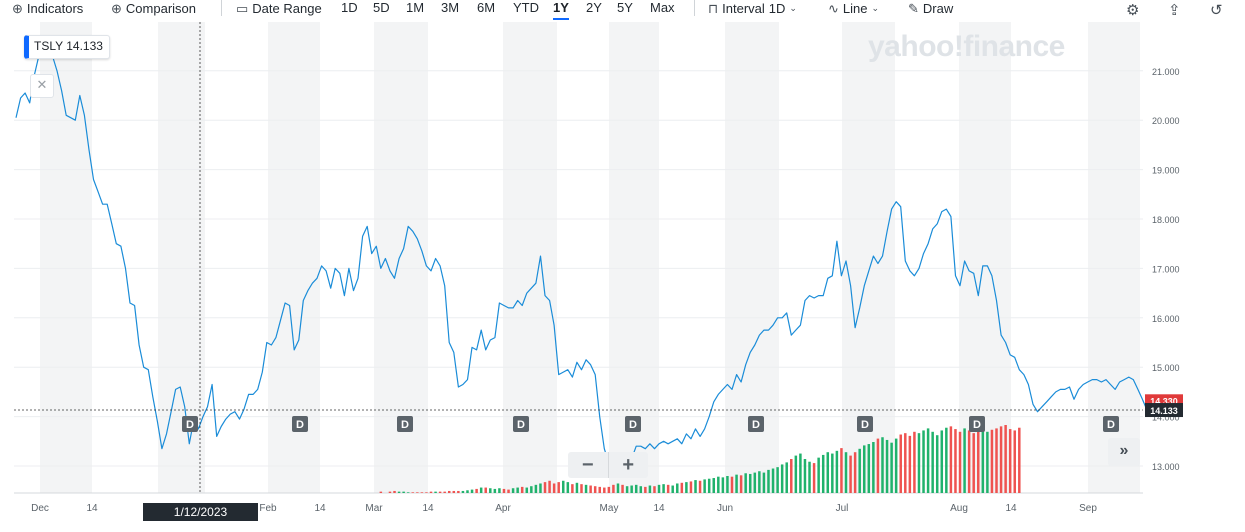  I want to click on indicators-button: ⊕ Indicators, so click(47, 8).